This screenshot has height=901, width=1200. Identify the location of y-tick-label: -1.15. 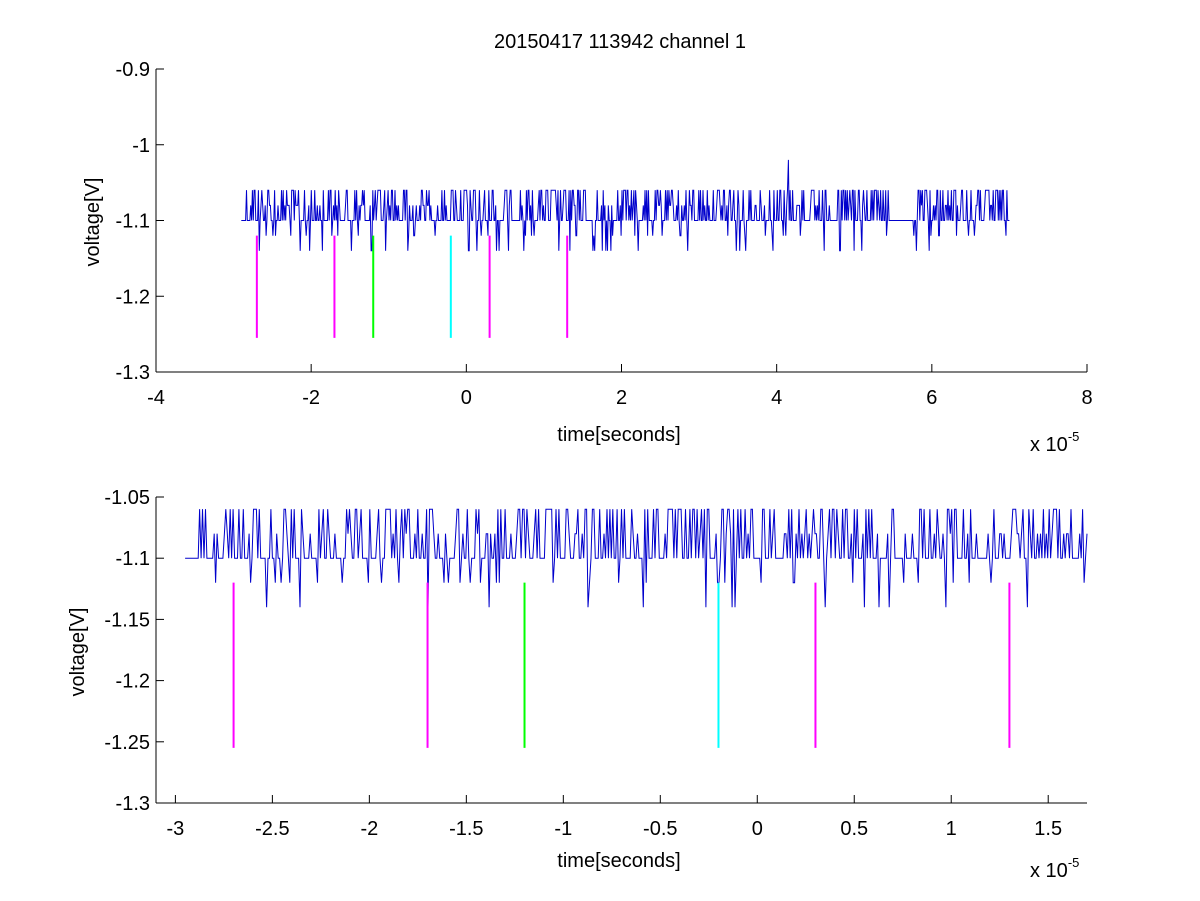
(127, 620).